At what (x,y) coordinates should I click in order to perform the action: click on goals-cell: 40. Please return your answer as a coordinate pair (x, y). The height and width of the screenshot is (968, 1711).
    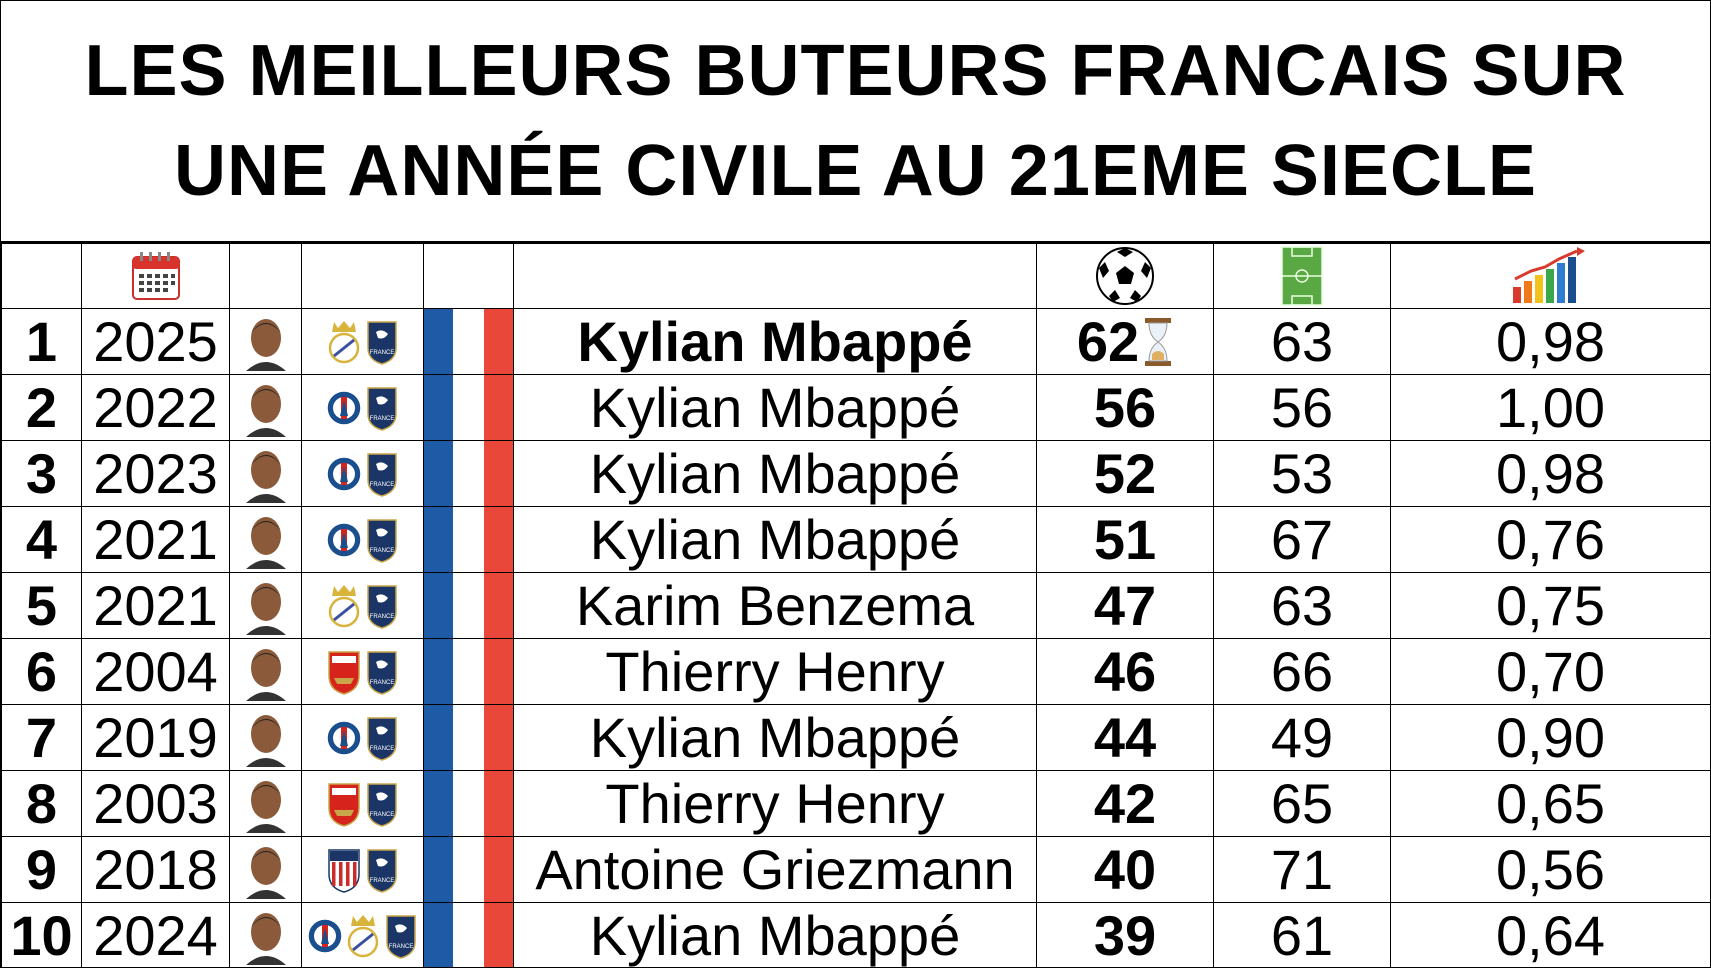
    Looking at the image, I should click on (1125, 869).